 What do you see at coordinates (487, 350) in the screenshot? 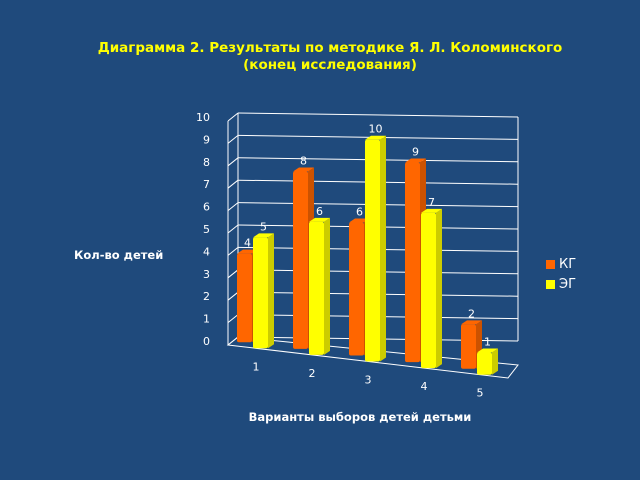
I see `bar-top-ЭГ-5` at bounding box center [487, 350].